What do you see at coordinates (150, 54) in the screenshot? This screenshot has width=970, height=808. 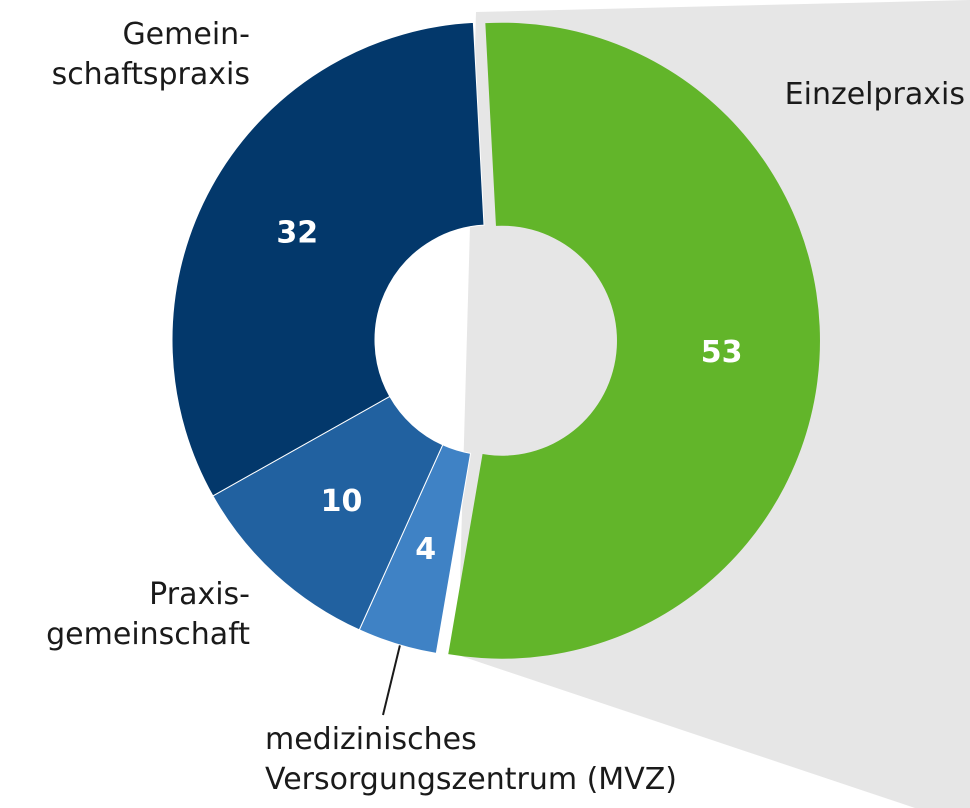 I see `category-label: Gemein- schaftspraxis` at bounding box center [150, 54].